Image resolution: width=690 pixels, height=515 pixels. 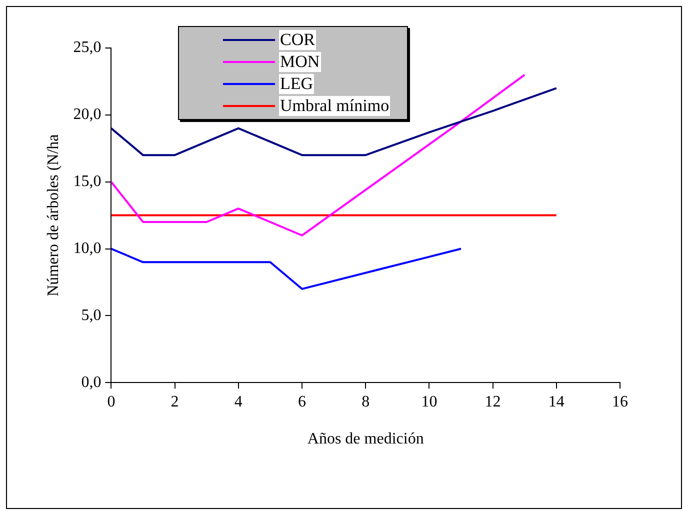 I want to click on x-tick-label: 2, so click(x=174, y=401).